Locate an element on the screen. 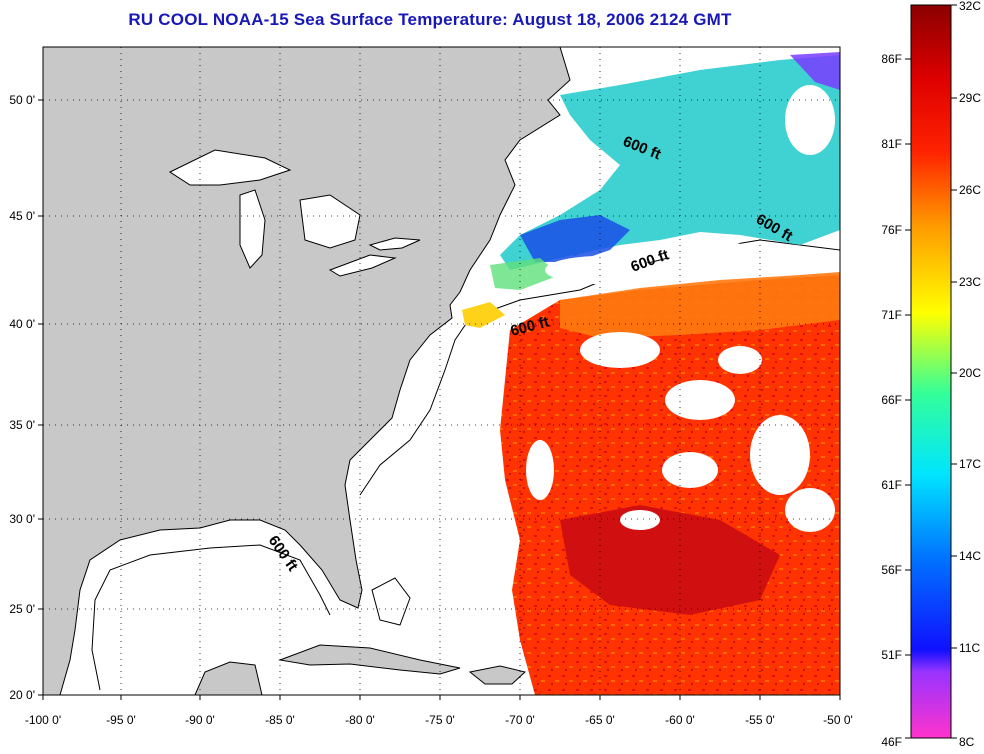 The image size is (984, 754). lat-label: 45 0' is located at coordinates (22, 216).